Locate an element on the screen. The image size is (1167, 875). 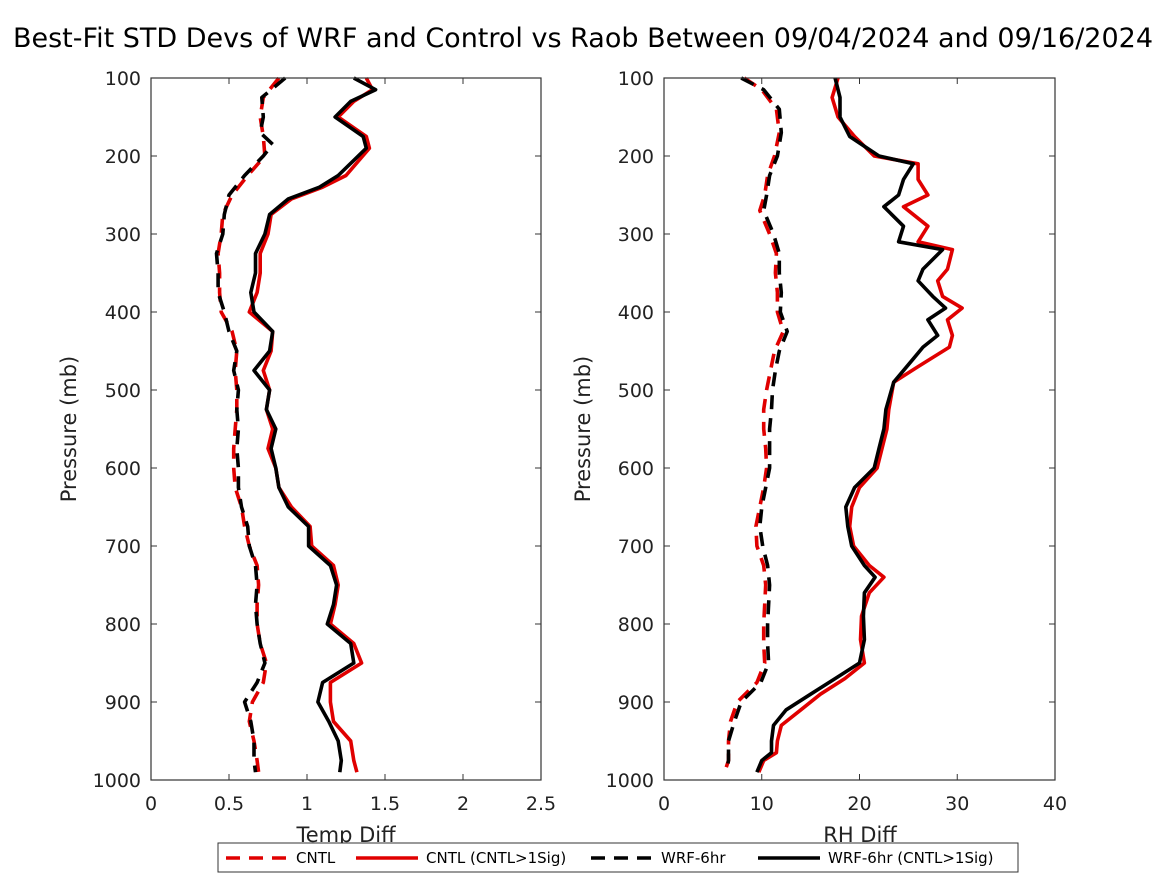
rh-diff-ylabel: Pressure (mb) is located at coordinates (583, 429).